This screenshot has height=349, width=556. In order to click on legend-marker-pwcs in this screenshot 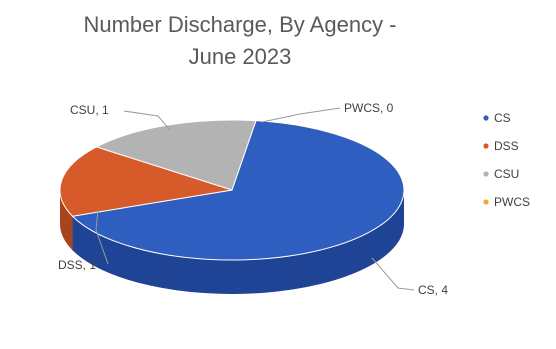, I will do `click(486, 202)`.